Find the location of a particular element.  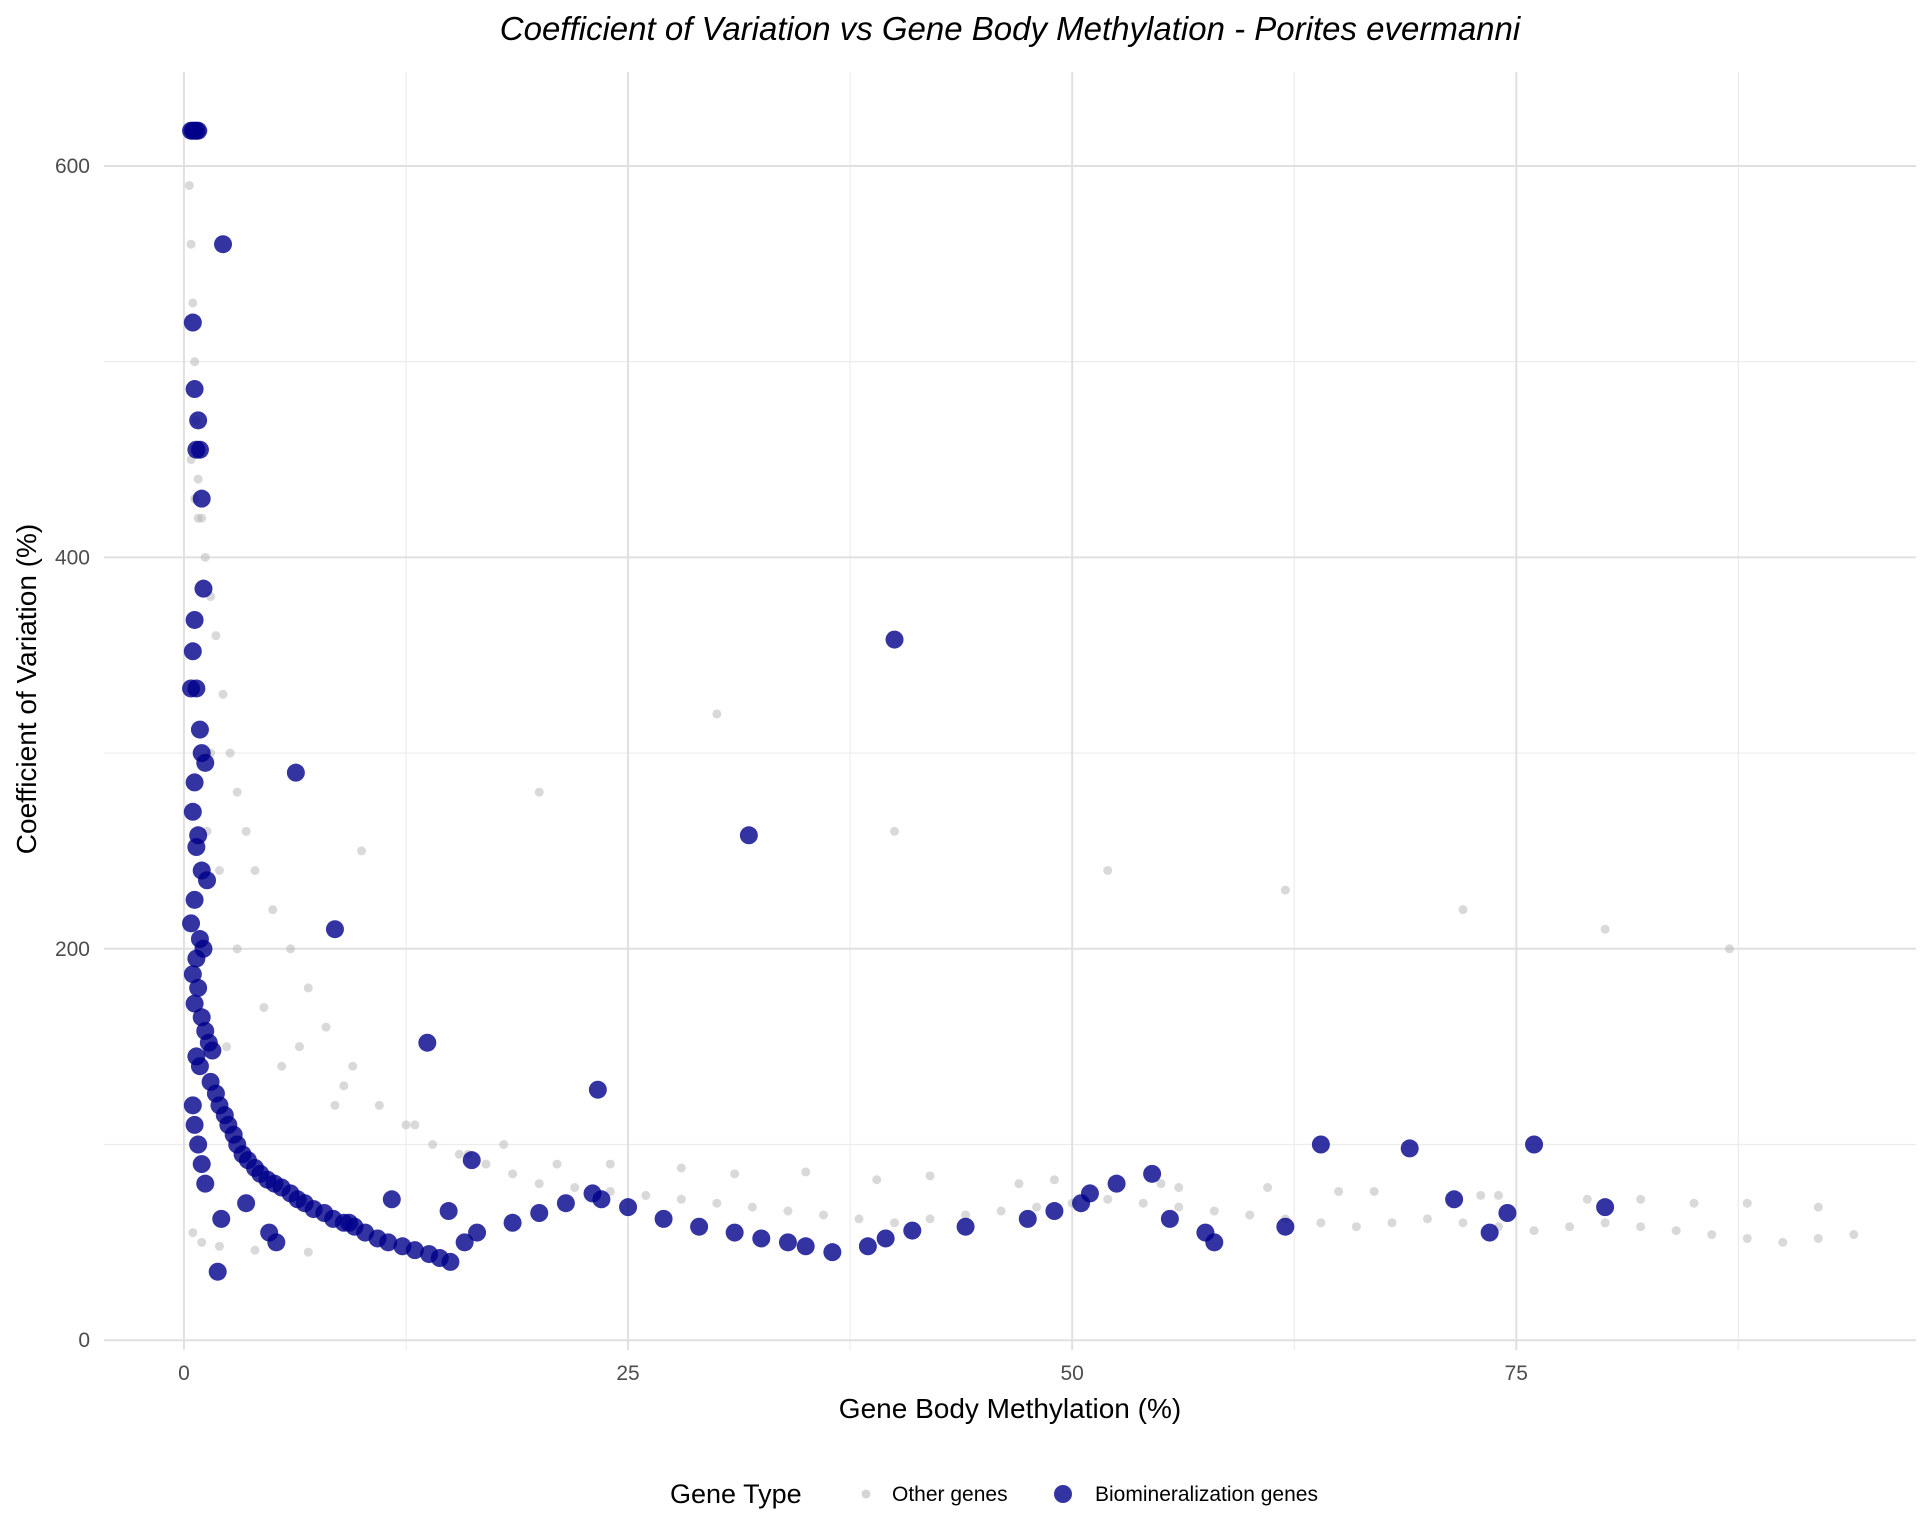

legend-label-other-genes: Other genes is located at coordinates (950, 1494).